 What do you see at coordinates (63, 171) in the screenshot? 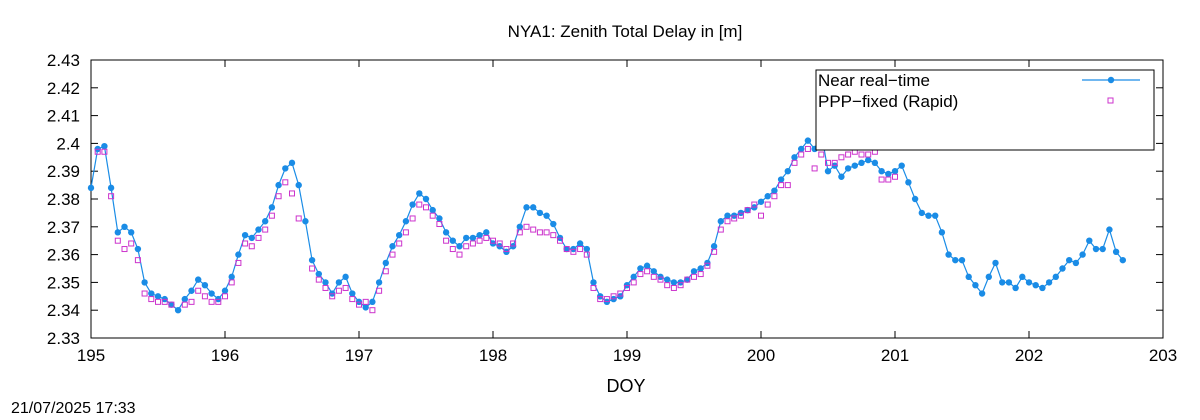
I see `y-tick-label-6: 2.39` at bounding box center [63, 171].